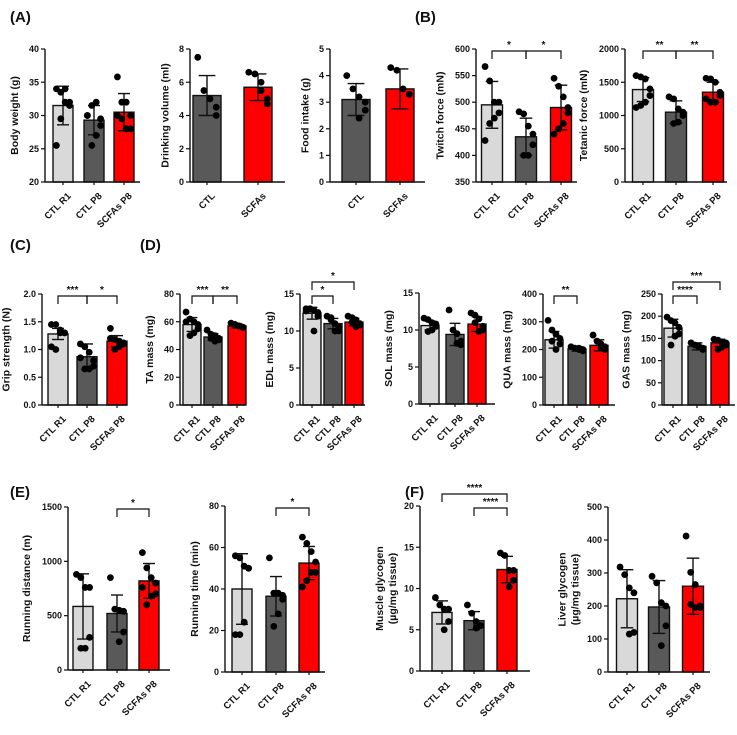 The image size is (737, 735). I want to click on panel-label: (F), so click(414, 492).